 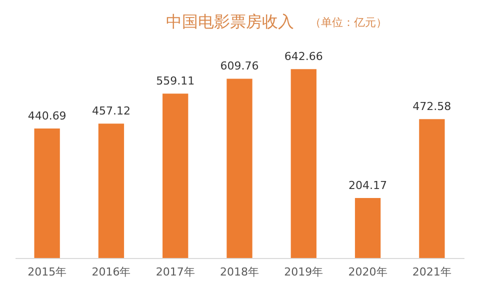 What do you see at coordinates (111, 272) in the screenshot?
I see `x-tick-label: 2016年` at bounding box center [111, 272].